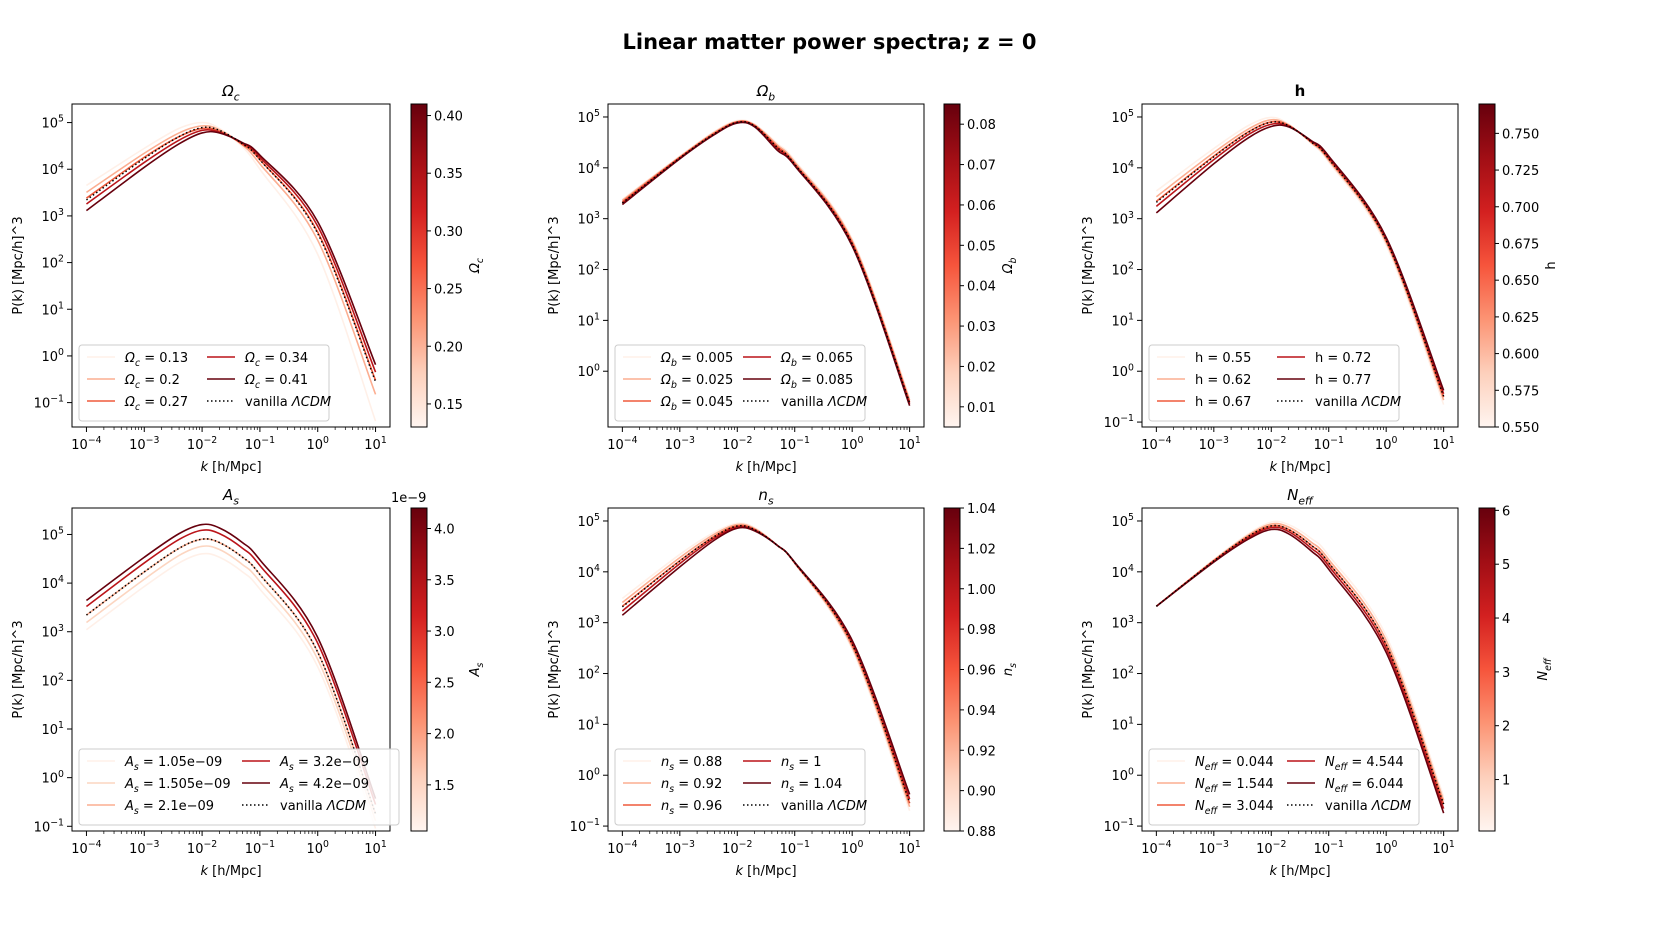 The width and height of the screenshot is (1659, 941). What do you see at coordinates (230, 497) in the screenshot?
I see `subplot-title: As` at bounding box center [230, 497].